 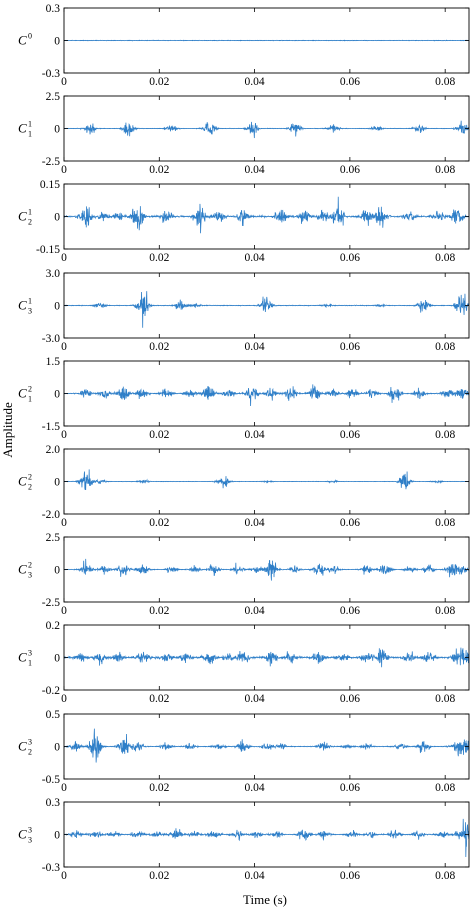 I want to click on y-tick-label: -0.2, so click(x=51, y=691).